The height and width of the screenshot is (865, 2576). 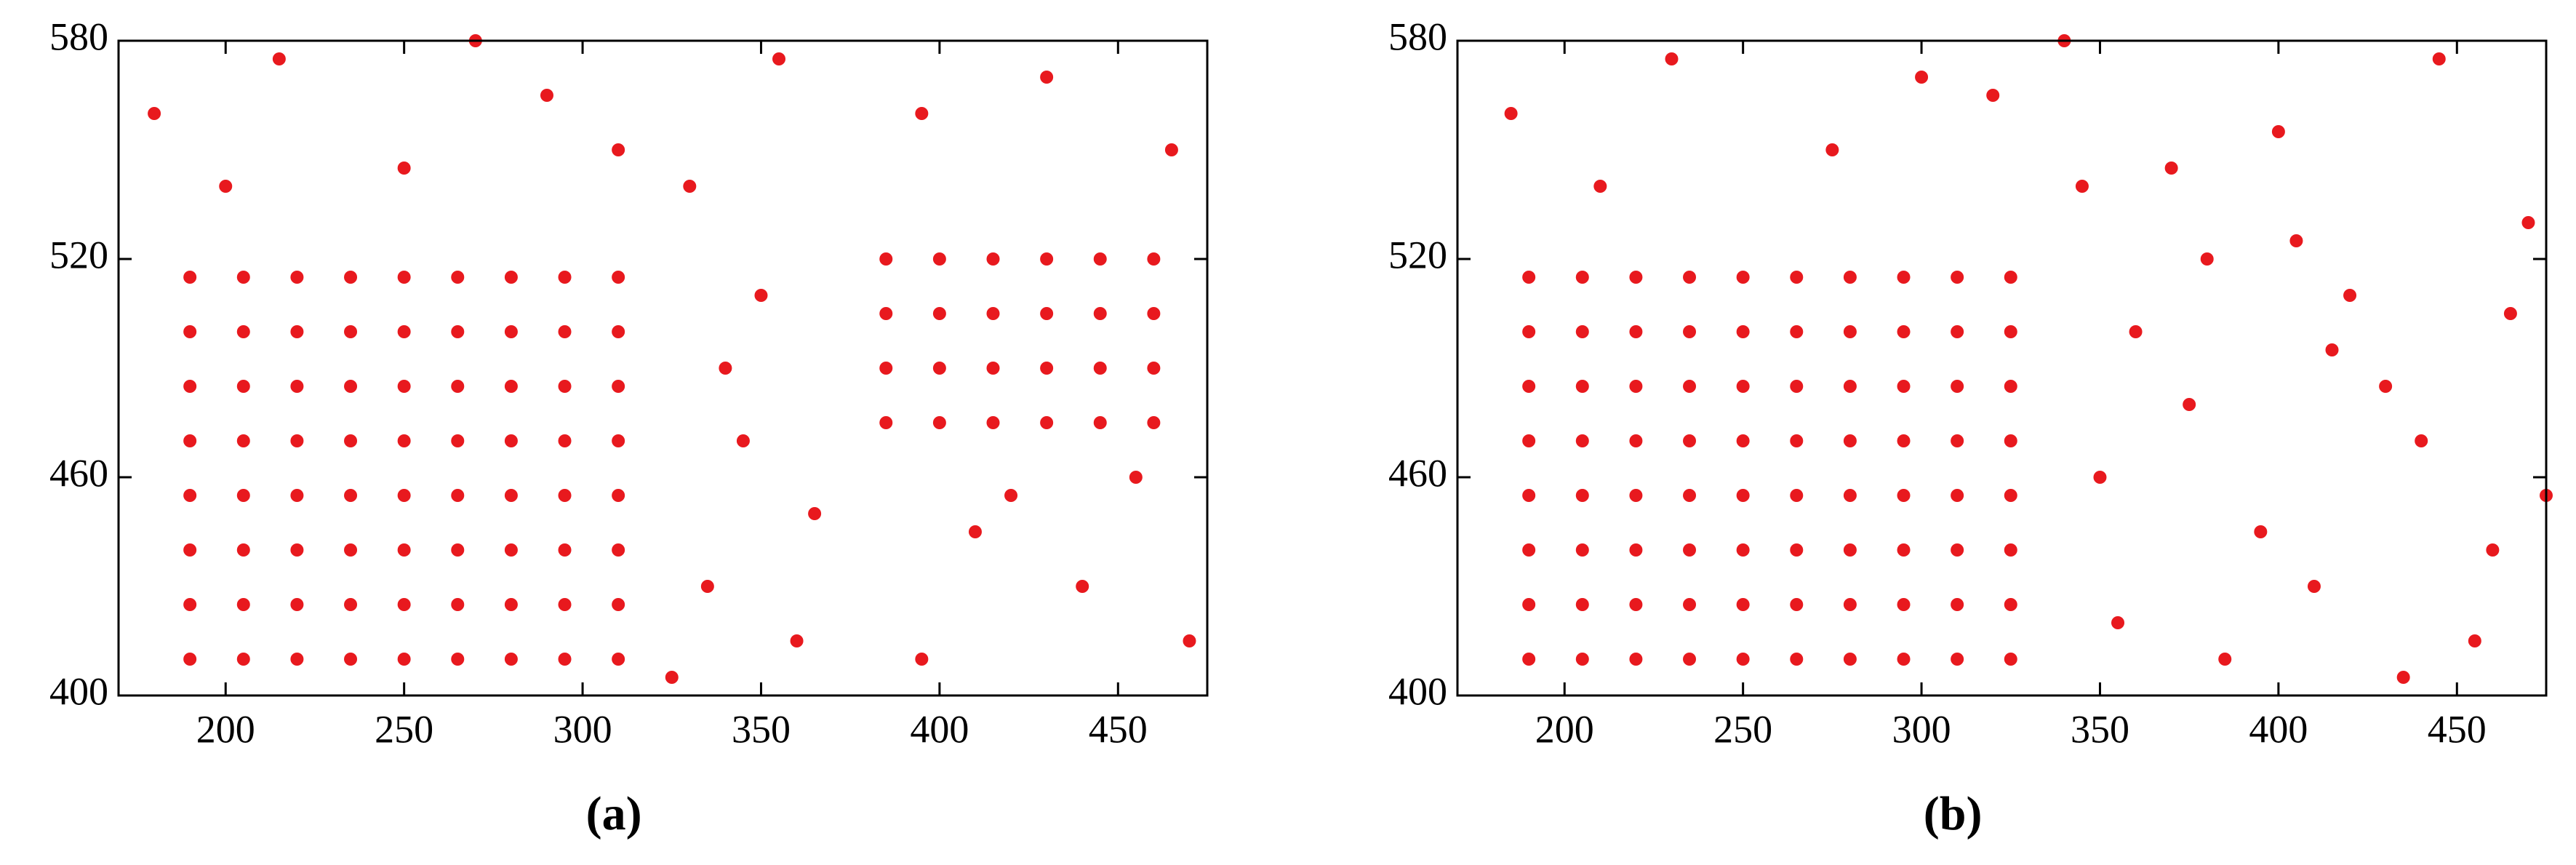 I want to click on x-tick-label: 250, so click(x=1742, y=729).